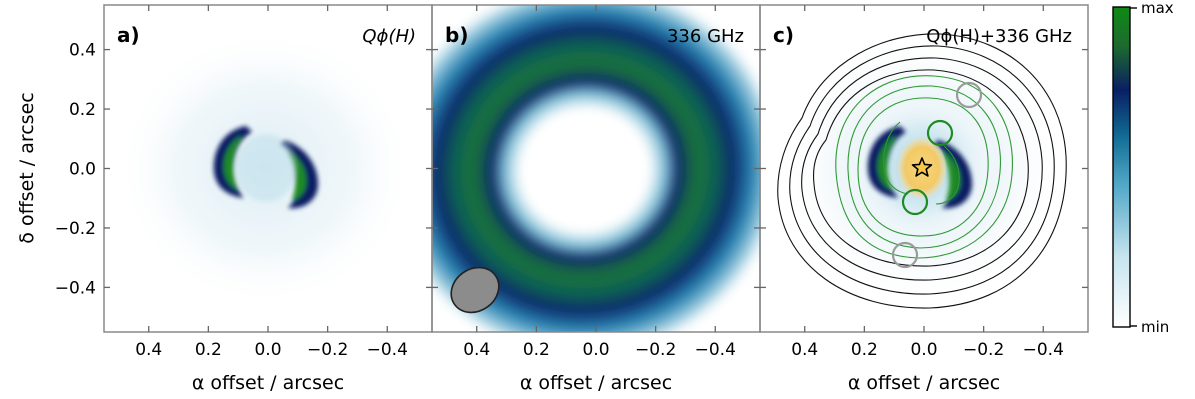 Image resolution: width=1195 pixels, height=399 pixels. Describe the element at coordinates (75, 288) in the screenshot. I see `y-tick-label: −0.4` at that location.